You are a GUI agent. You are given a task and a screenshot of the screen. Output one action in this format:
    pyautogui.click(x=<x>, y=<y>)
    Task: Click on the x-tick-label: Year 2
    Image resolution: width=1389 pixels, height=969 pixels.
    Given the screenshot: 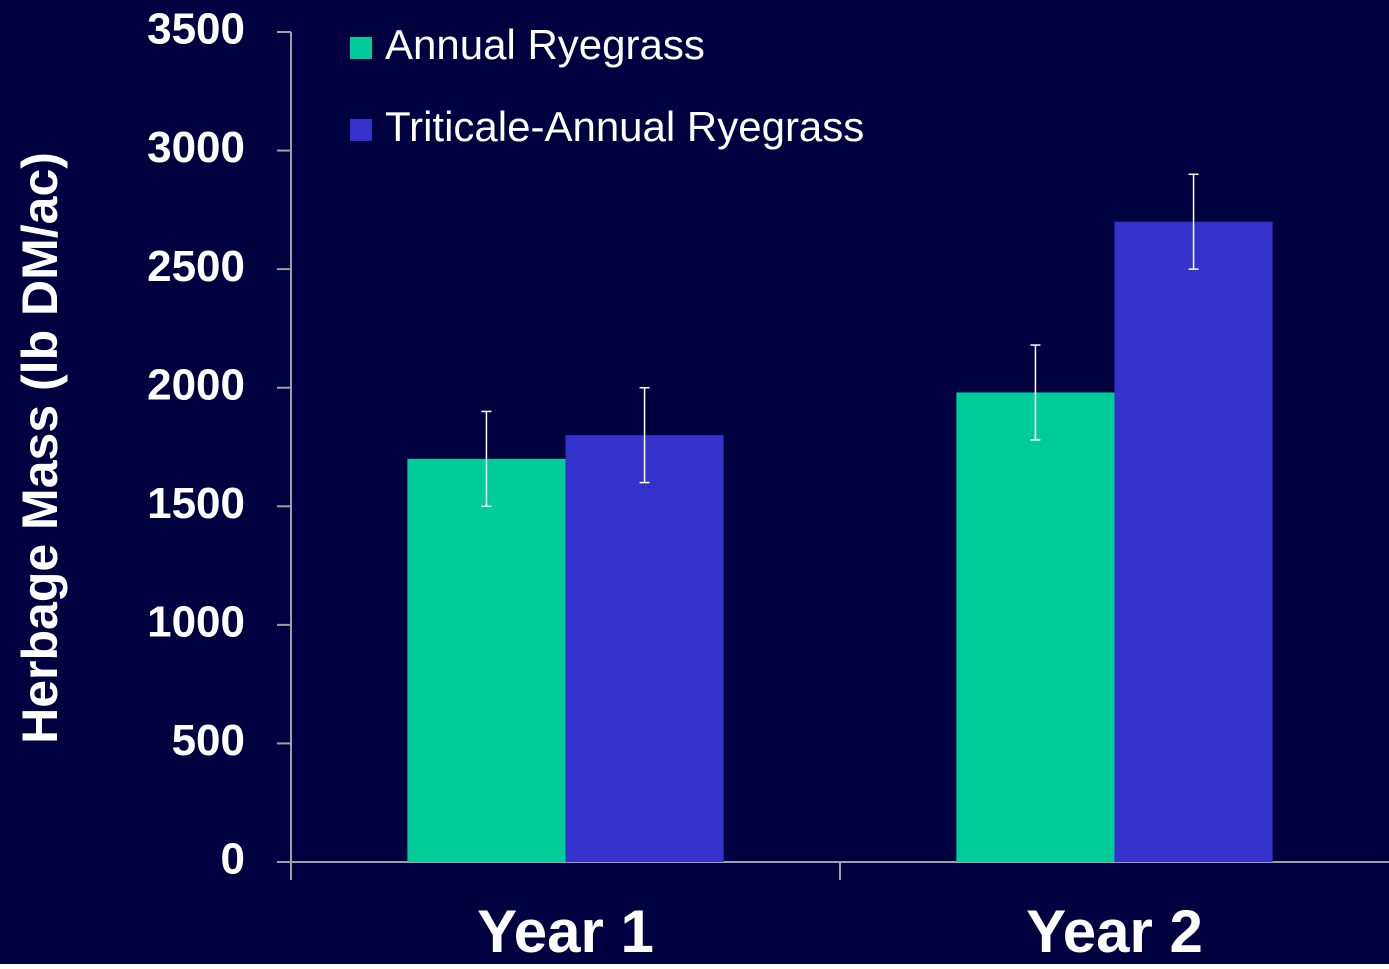 What is the action you would take?
    pyautogui.click(x=1114, y=931)
    